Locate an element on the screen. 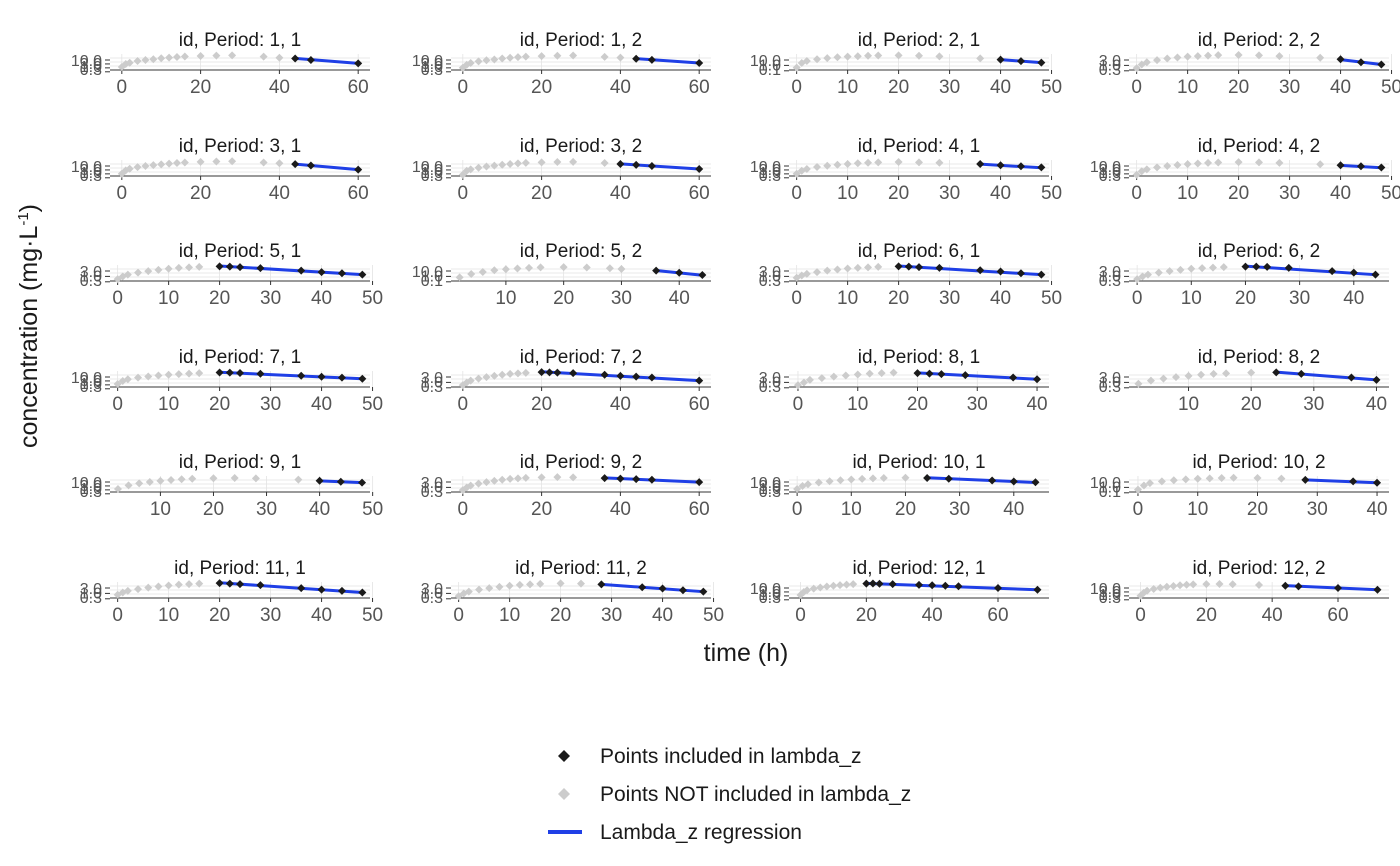 The height and width of the screenshot is (866, 1400). y-tick-label: 10.0 is located at coordinates (427, 272).